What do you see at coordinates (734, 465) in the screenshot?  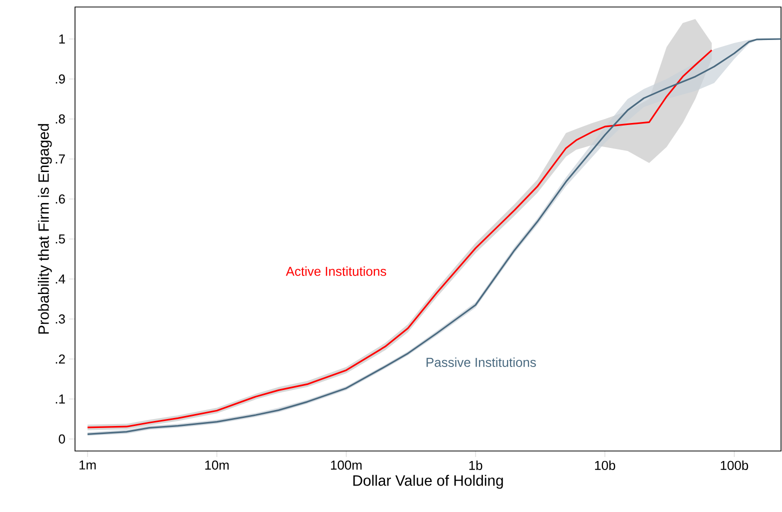 I see `x-tick-label: 100b` at bounding box center [734, 465].